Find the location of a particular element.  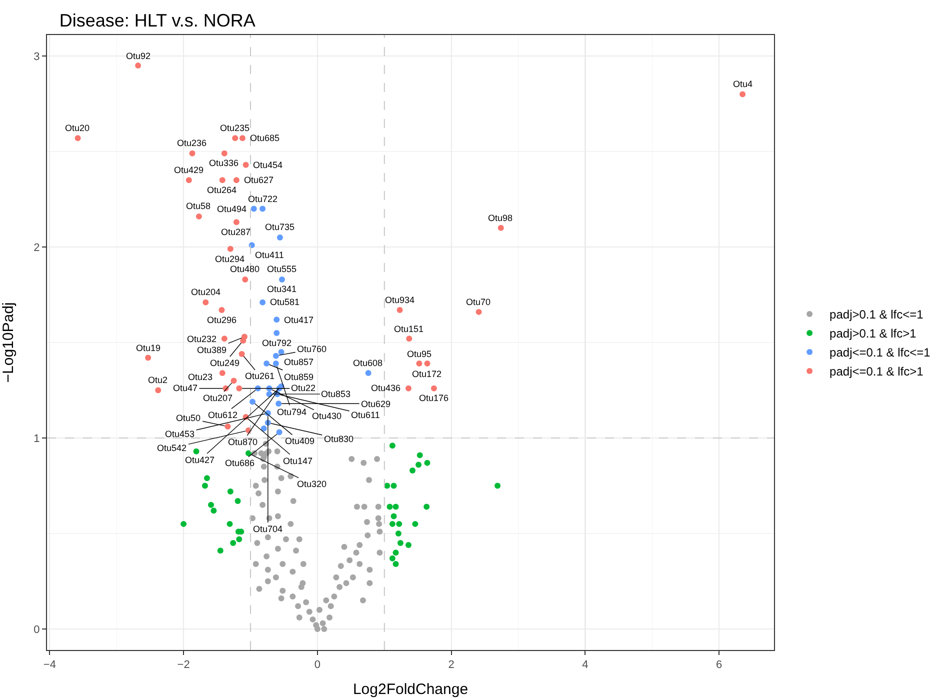

annotation: Otu429 is located at coordinates (189, 170).